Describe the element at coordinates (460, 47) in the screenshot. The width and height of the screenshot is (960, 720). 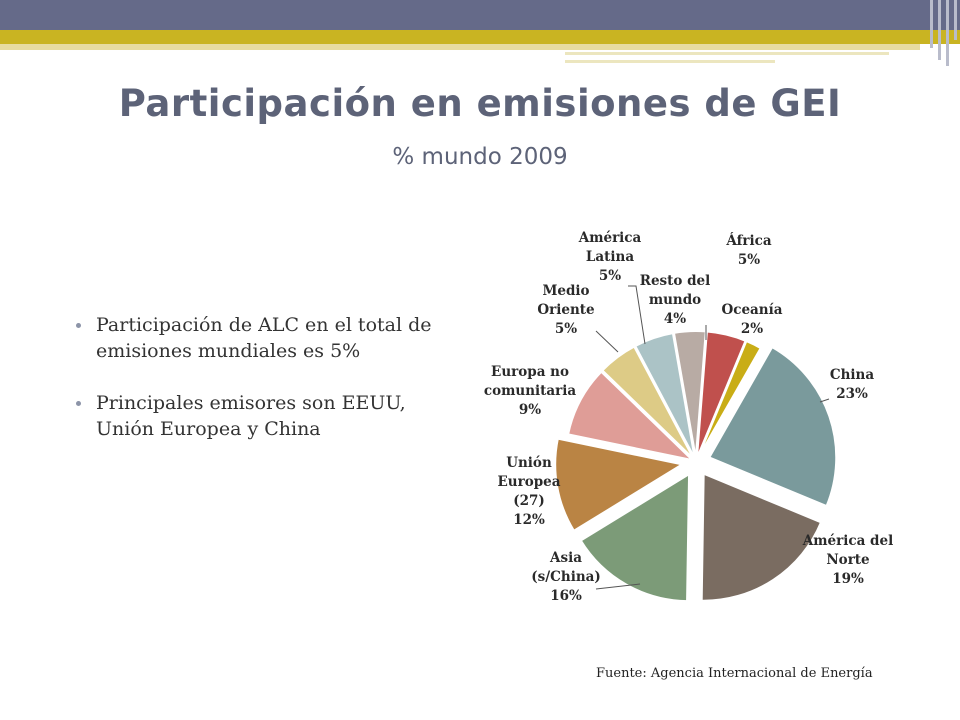
I see `header-accent-light-bar` at that location.